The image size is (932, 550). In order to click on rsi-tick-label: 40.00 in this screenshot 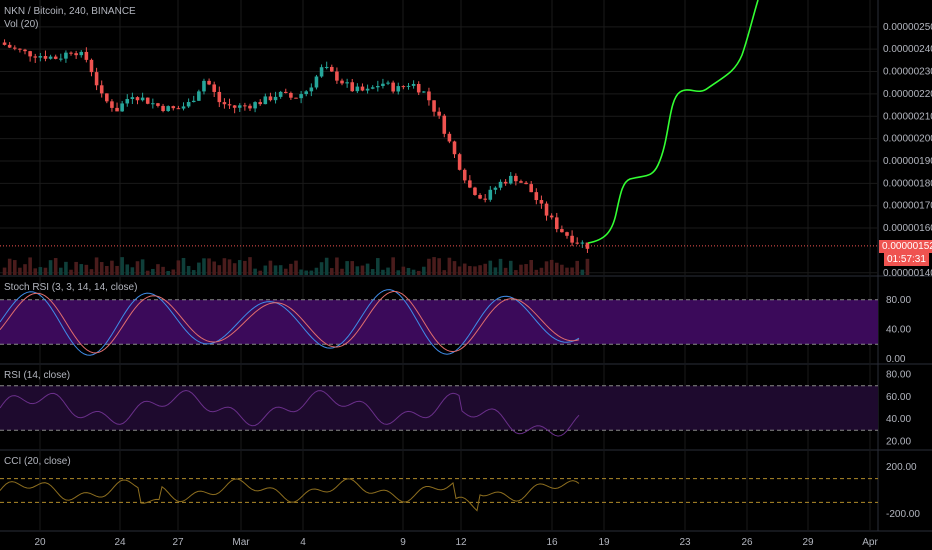, I will do `click(898, 419)`.